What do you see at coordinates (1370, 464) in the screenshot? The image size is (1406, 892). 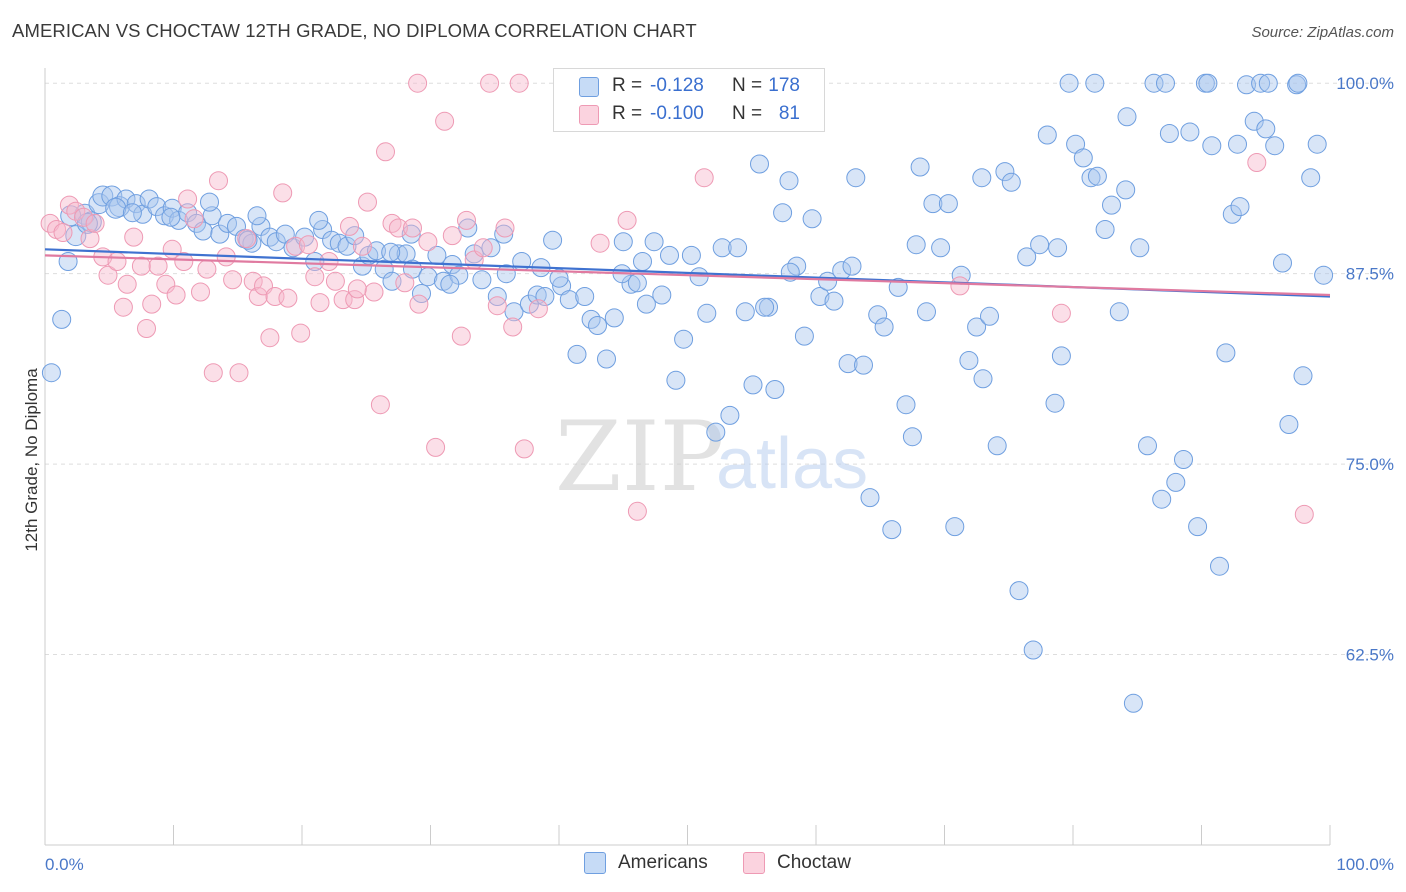 I see `y-tick-label: 75.0%` at bounding box center [1370, 464].